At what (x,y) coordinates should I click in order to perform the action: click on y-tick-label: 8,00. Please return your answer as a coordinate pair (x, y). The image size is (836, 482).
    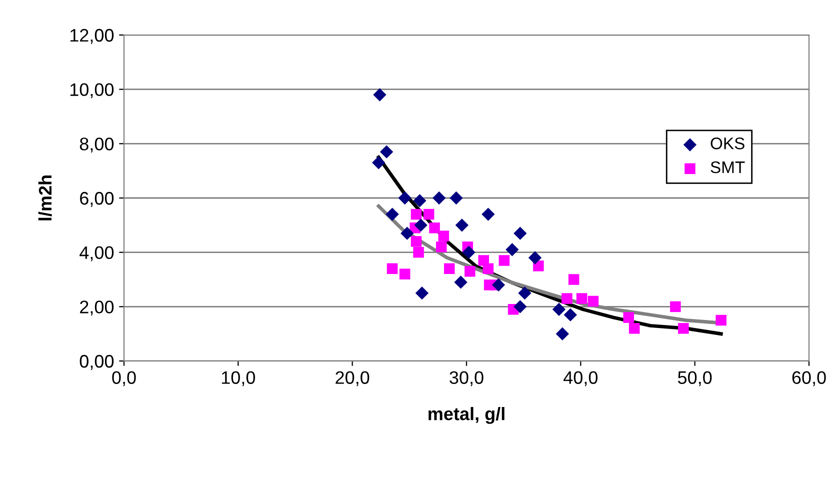
    Looking at the image, I should click on (97, 145).